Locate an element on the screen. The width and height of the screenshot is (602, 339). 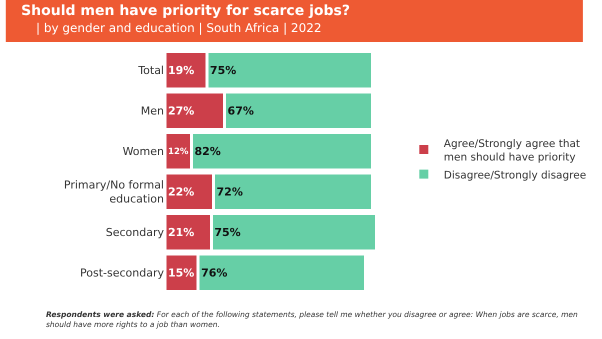
y-tick-label: Post-secondary is located at coordinates (122, 273).